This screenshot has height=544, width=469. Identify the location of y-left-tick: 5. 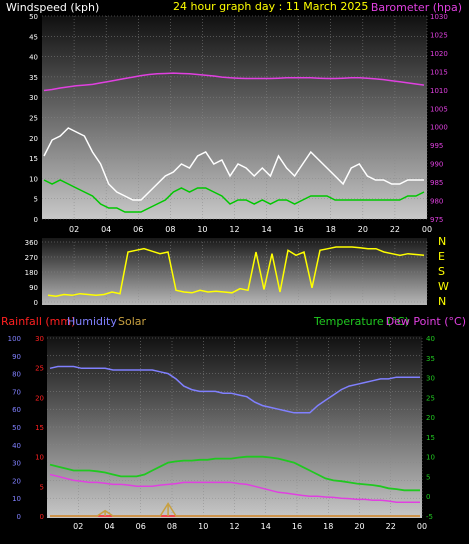
(36, 200).